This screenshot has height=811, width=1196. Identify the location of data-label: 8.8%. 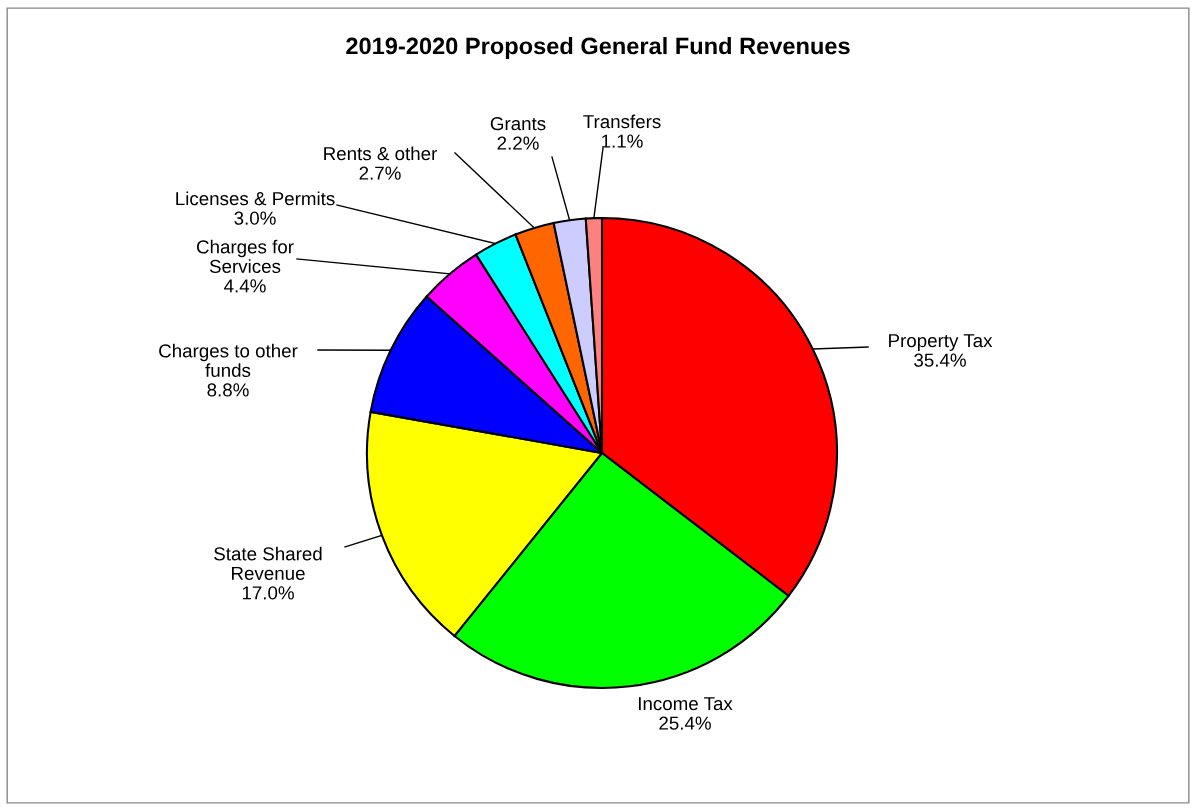
(228, 390).